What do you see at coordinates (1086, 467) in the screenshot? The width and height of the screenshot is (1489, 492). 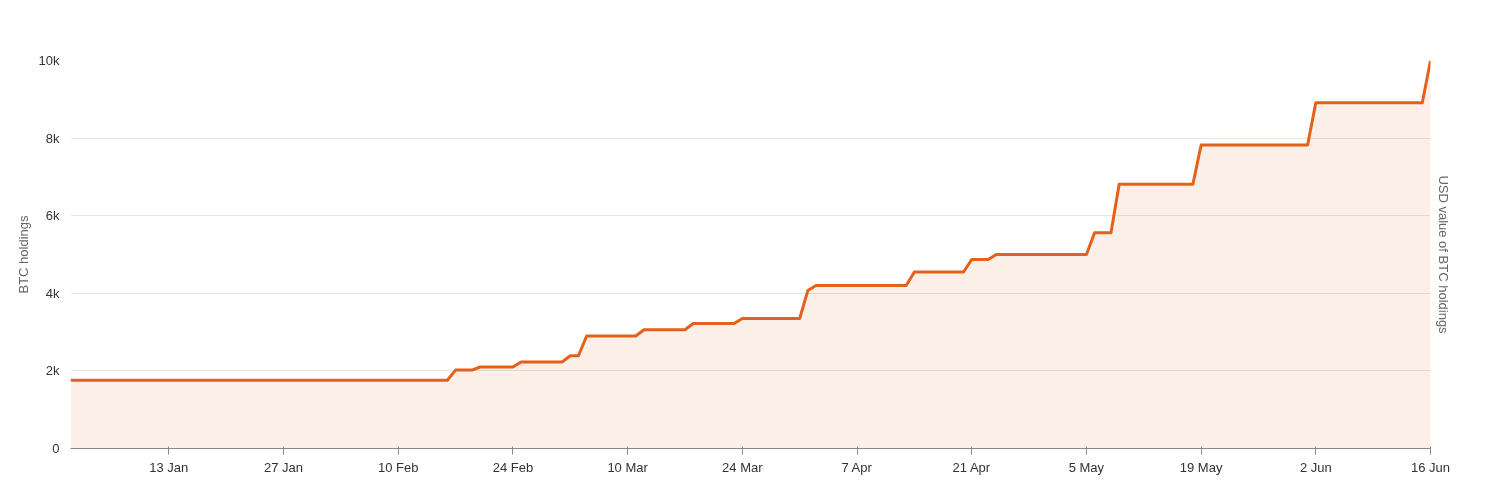 I see `x-tick-label: 5 May` at bounding box center [1086, 467].